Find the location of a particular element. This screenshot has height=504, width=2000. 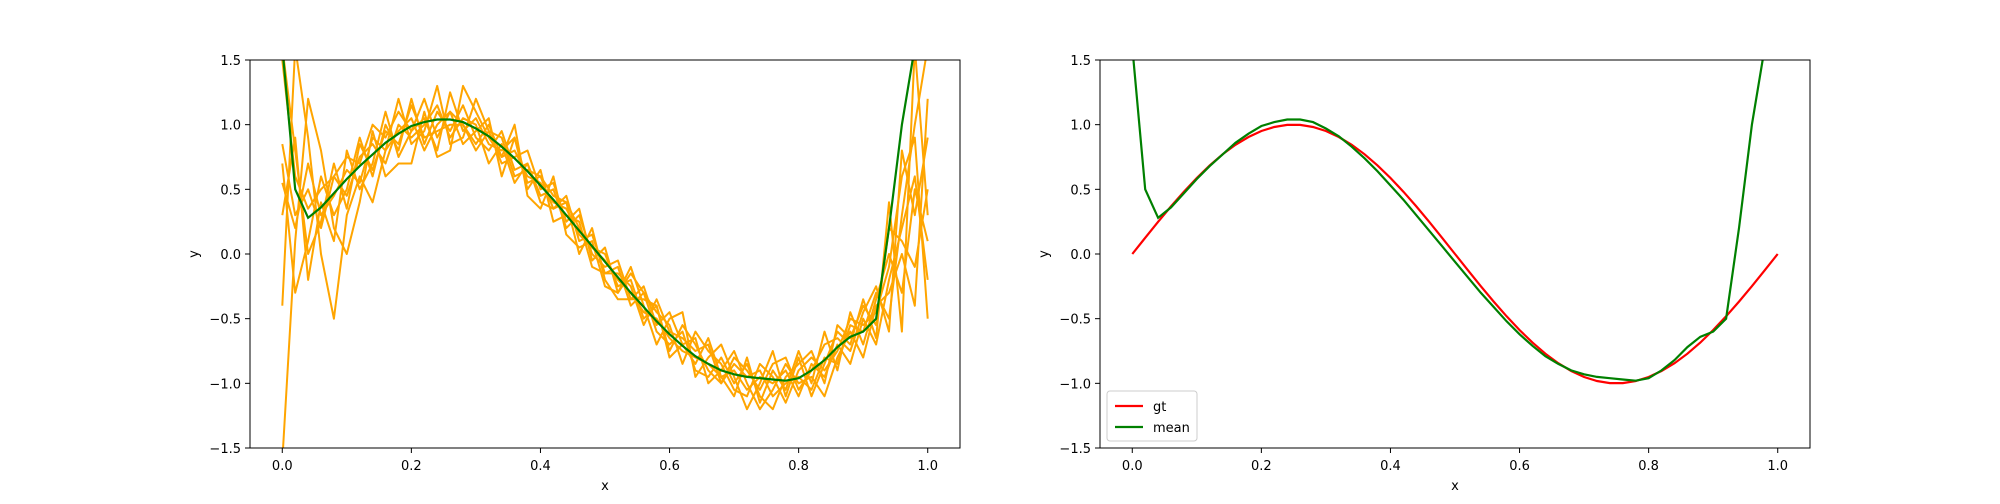

legend-label-mean: mean is located at coordinates (1171, 428).